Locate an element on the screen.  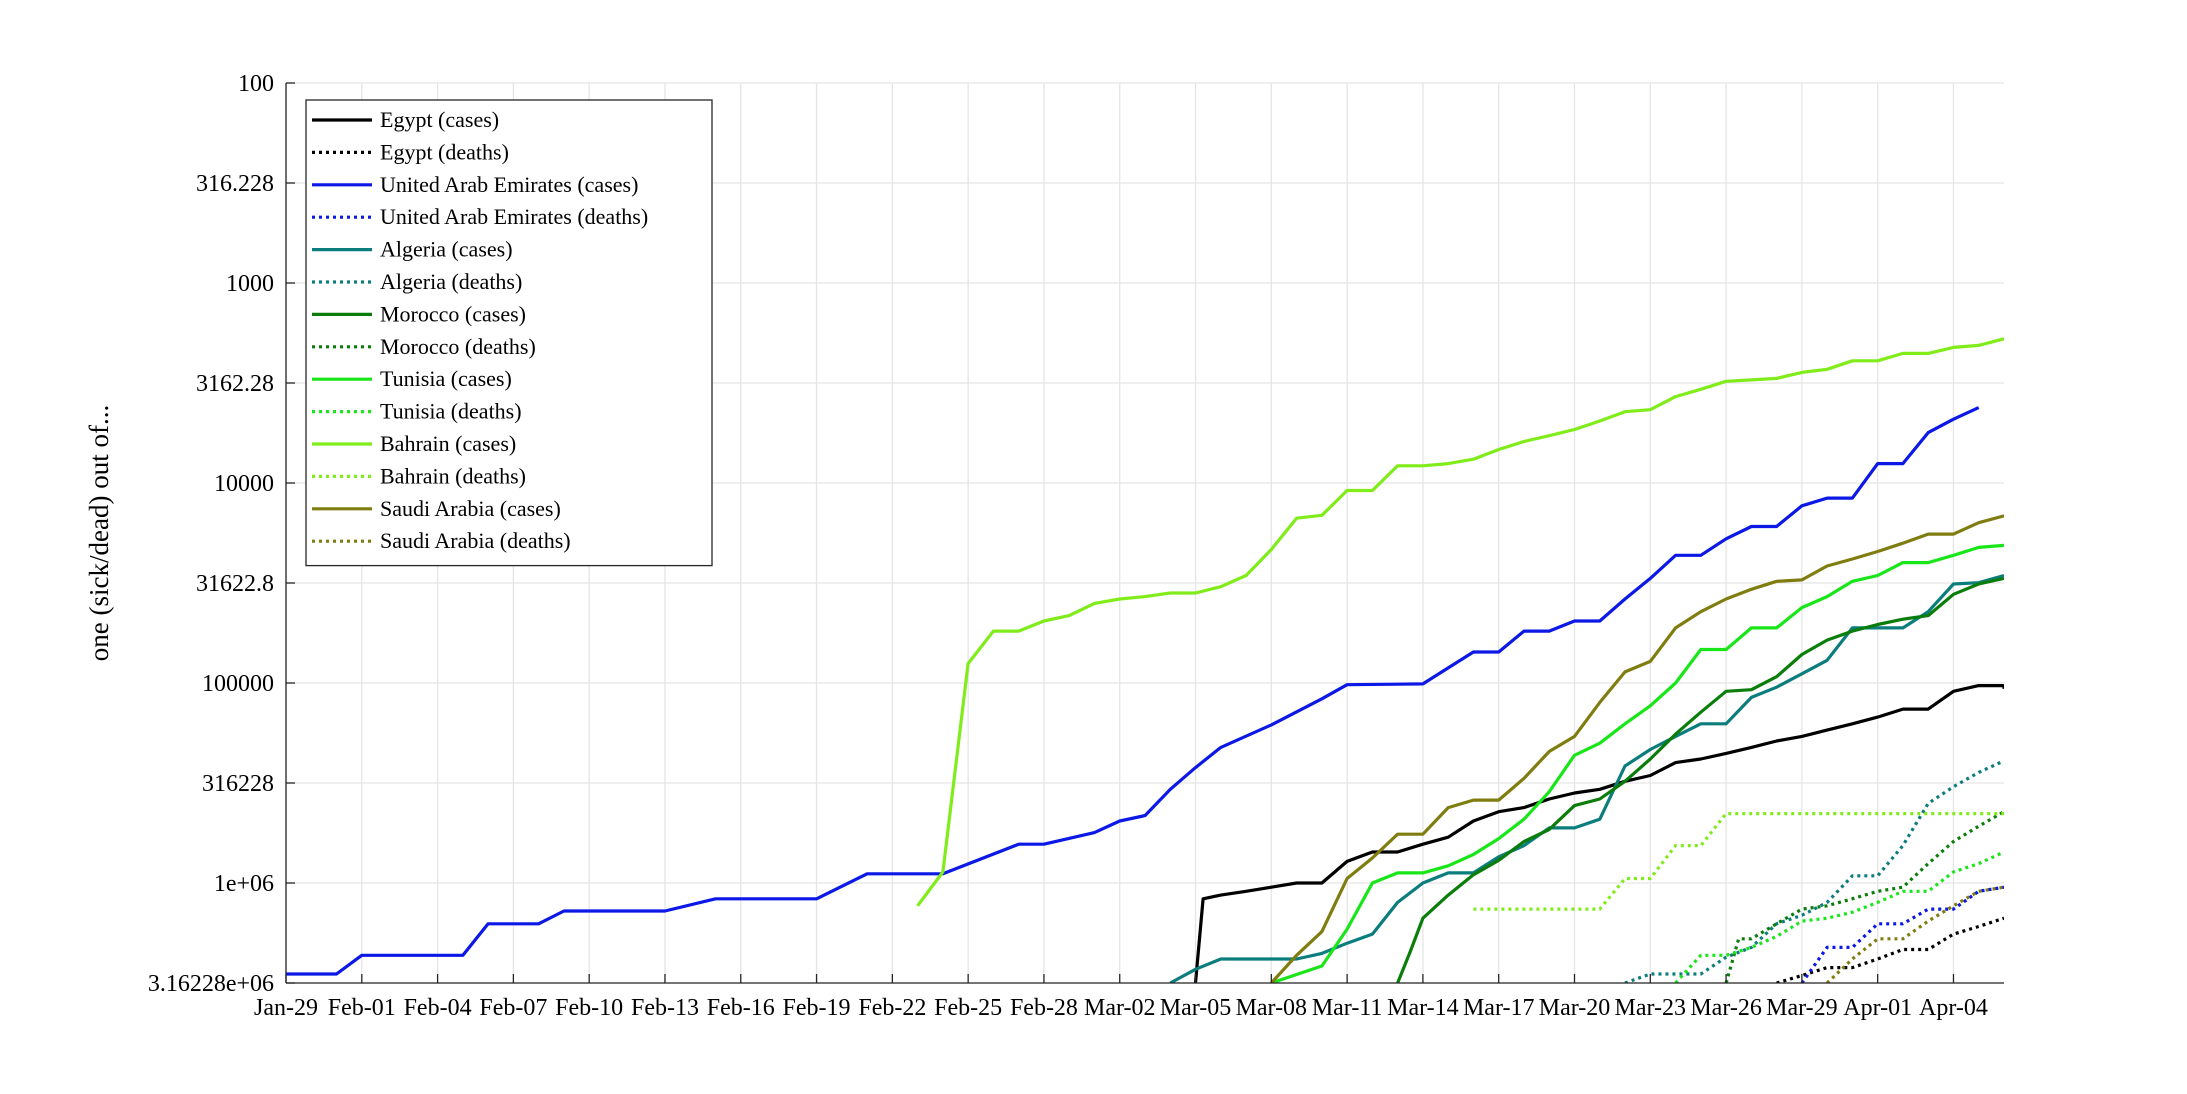
y-tick-label: 10000 is located at coordinates (244, 484).